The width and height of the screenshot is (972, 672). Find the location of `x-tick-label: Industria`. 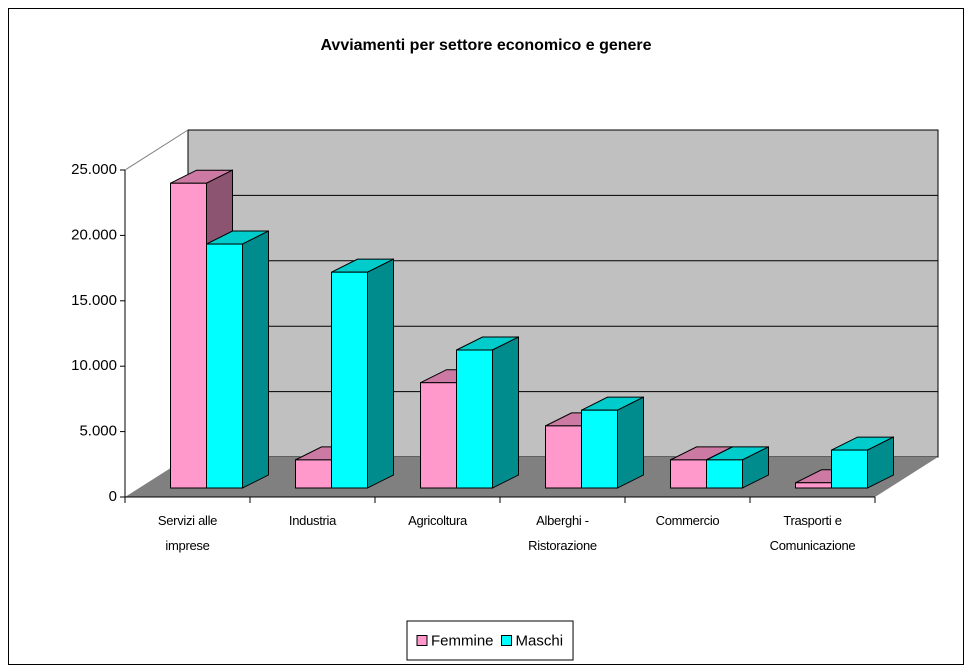

x-tick-label: Industria is located at coordinates (313, 520).